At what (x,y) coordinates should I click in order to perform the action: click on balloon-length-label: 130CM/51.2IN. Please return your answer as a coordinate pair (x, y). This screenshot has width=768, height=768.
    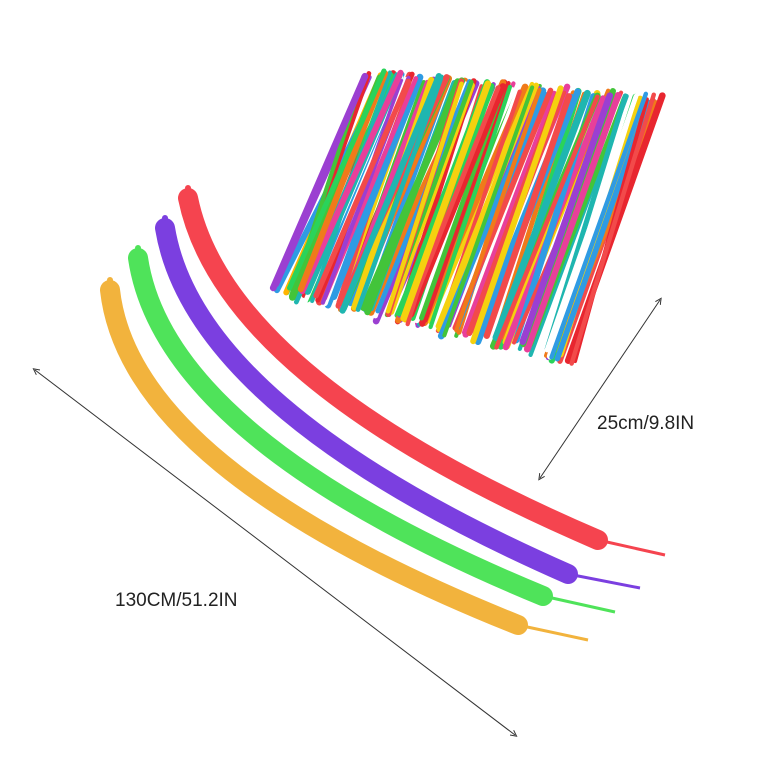
    Looking at the image, I should click on (176, 600).